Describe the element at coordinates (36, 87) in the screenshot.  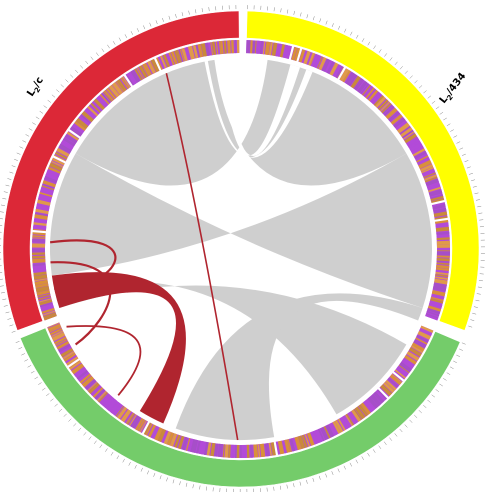
I see `genome-label-l2c: L2/c` at that location.